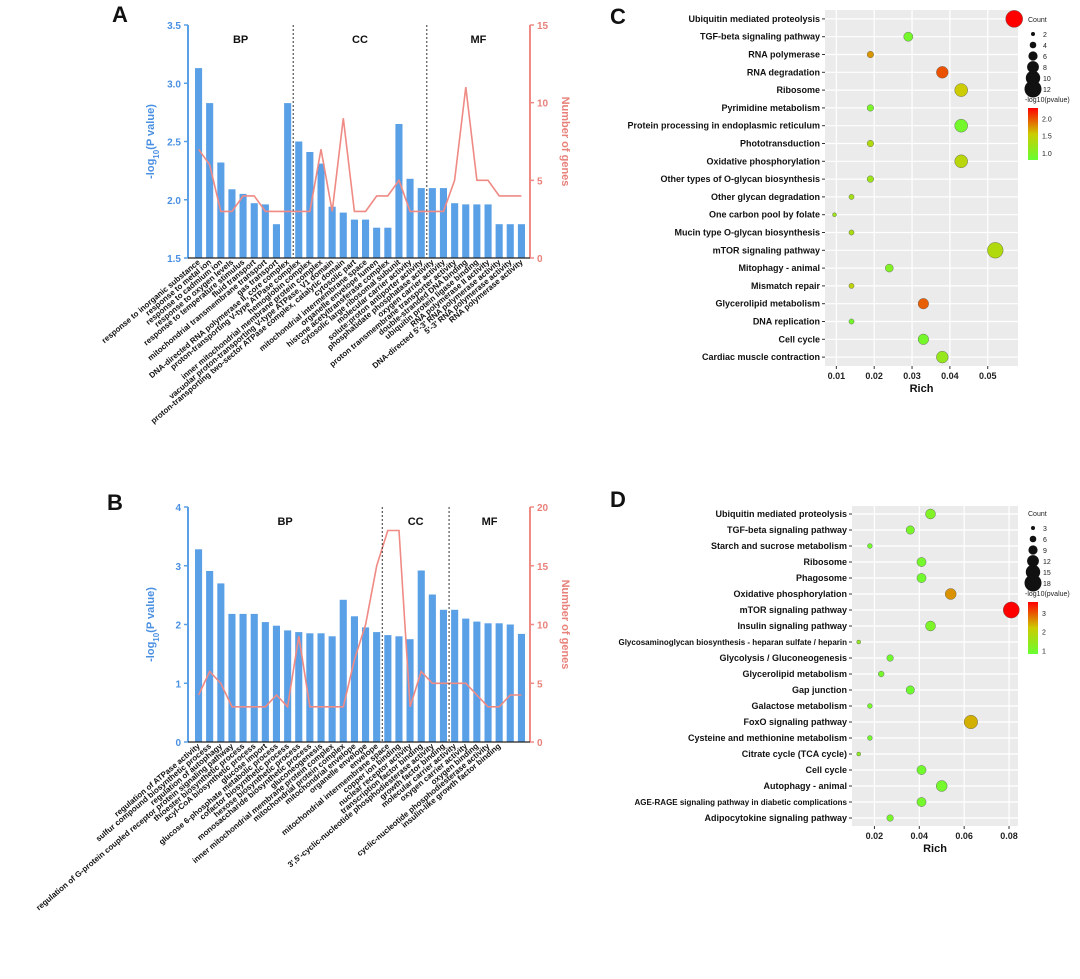  I want to click on legend-count-label: 6, so click(1045, 57).